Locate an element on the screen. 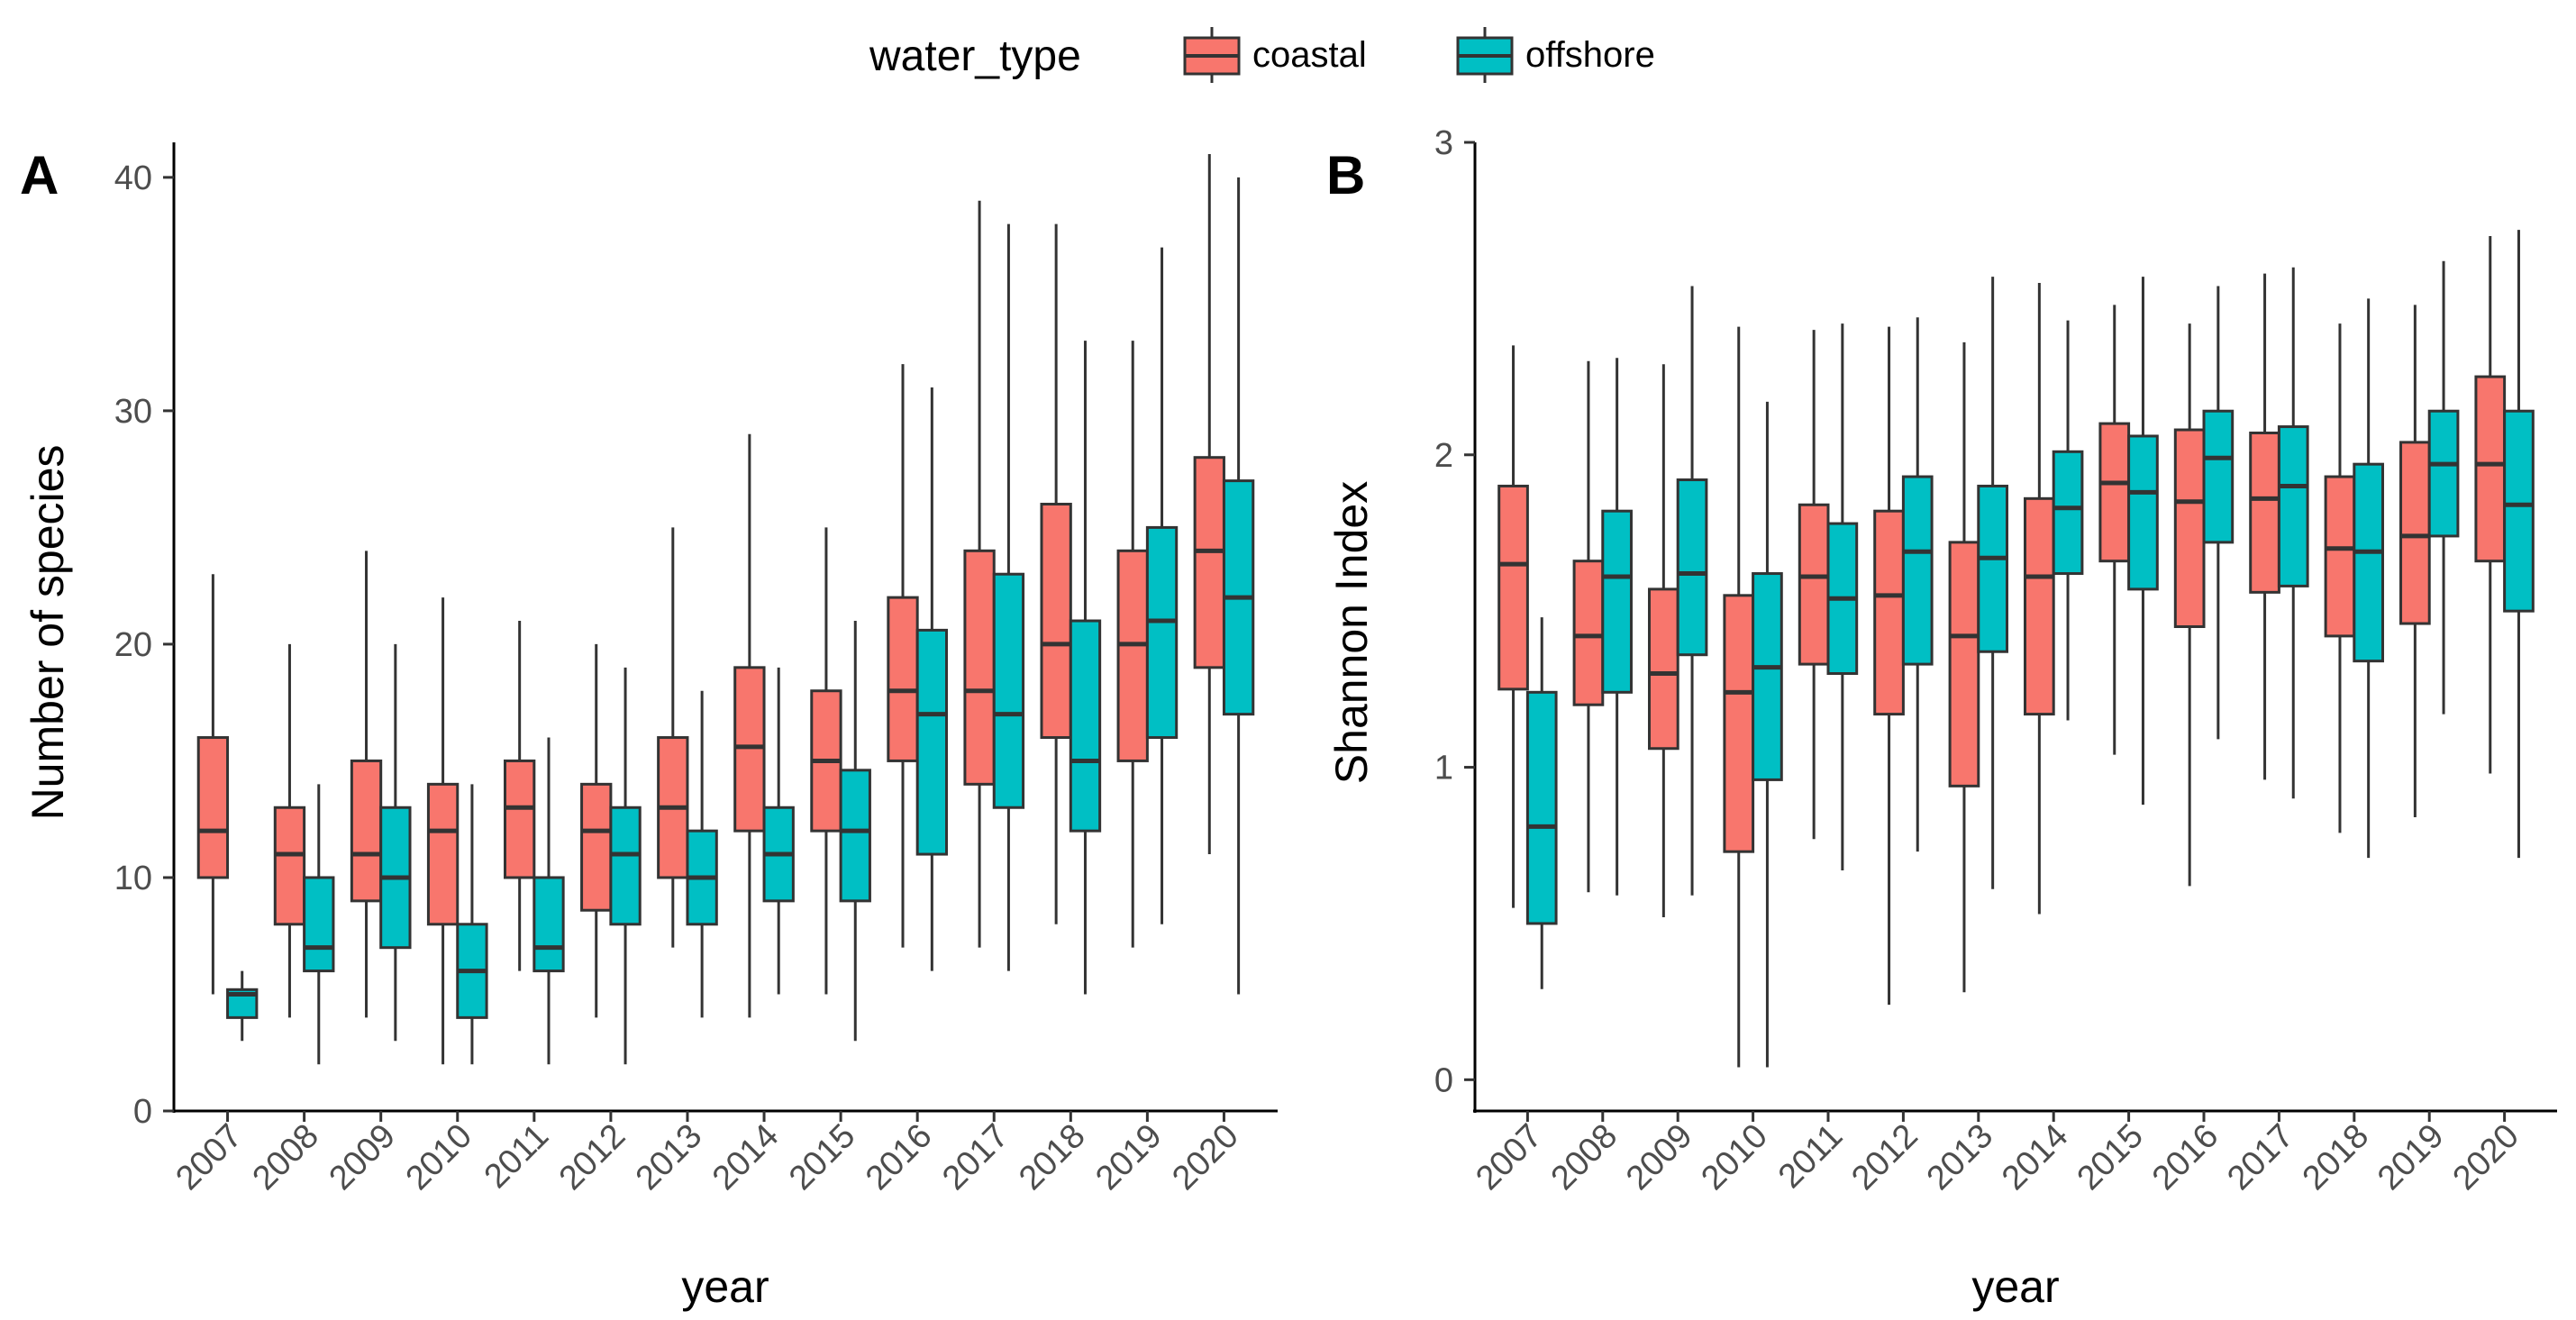 The height and width of the screenshot is (1320, 2576). box-coastal-2018 is located at coordinates (2340, 578).